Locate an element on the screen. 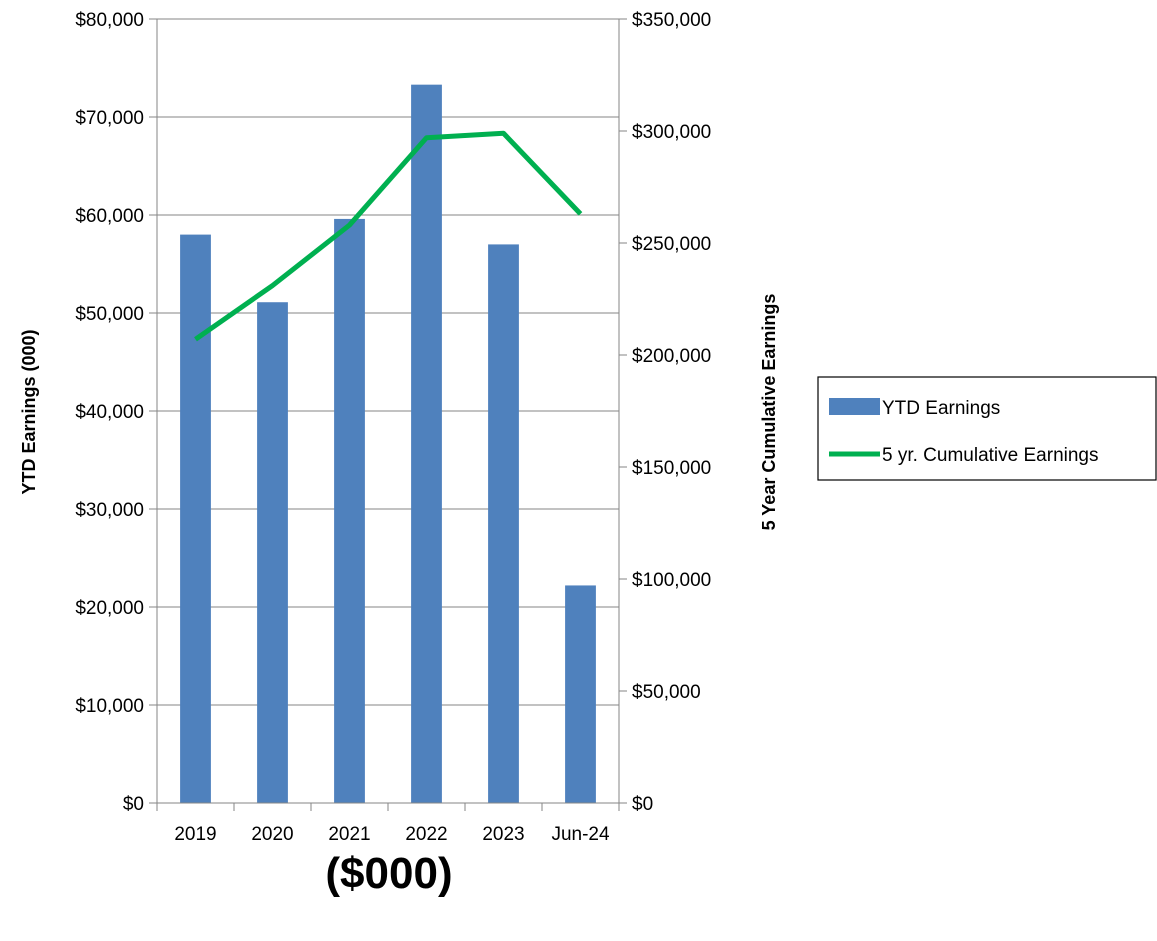 The width and height of the screenshot is (1157, 941). right-tick-label: $50,000 is located at coordinates (666, 692).